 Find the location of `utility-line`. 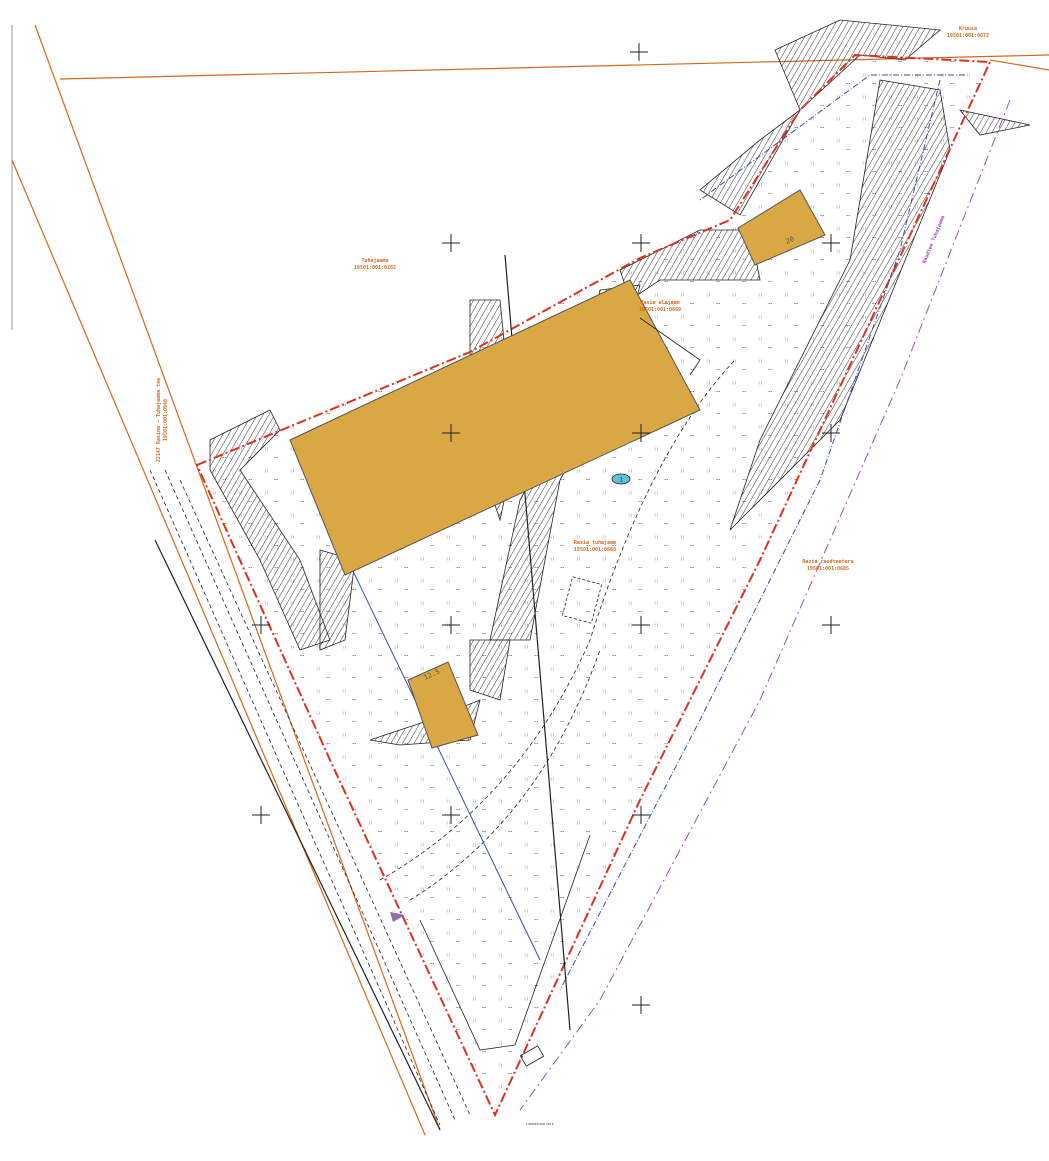

utility-line is located at coordinates (832, 137).